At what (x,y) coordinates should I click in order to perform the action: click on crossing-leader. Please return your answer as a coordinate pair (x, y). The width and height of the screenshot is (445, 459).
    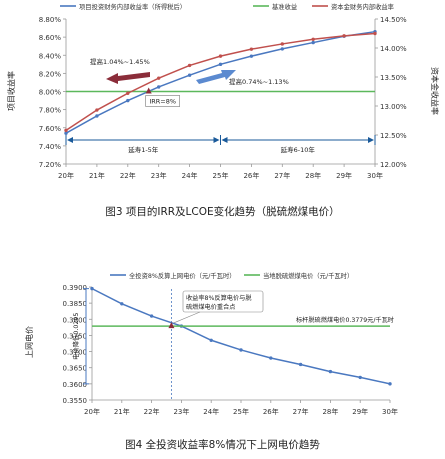
    Looking at the image, I should click on (187, 317).